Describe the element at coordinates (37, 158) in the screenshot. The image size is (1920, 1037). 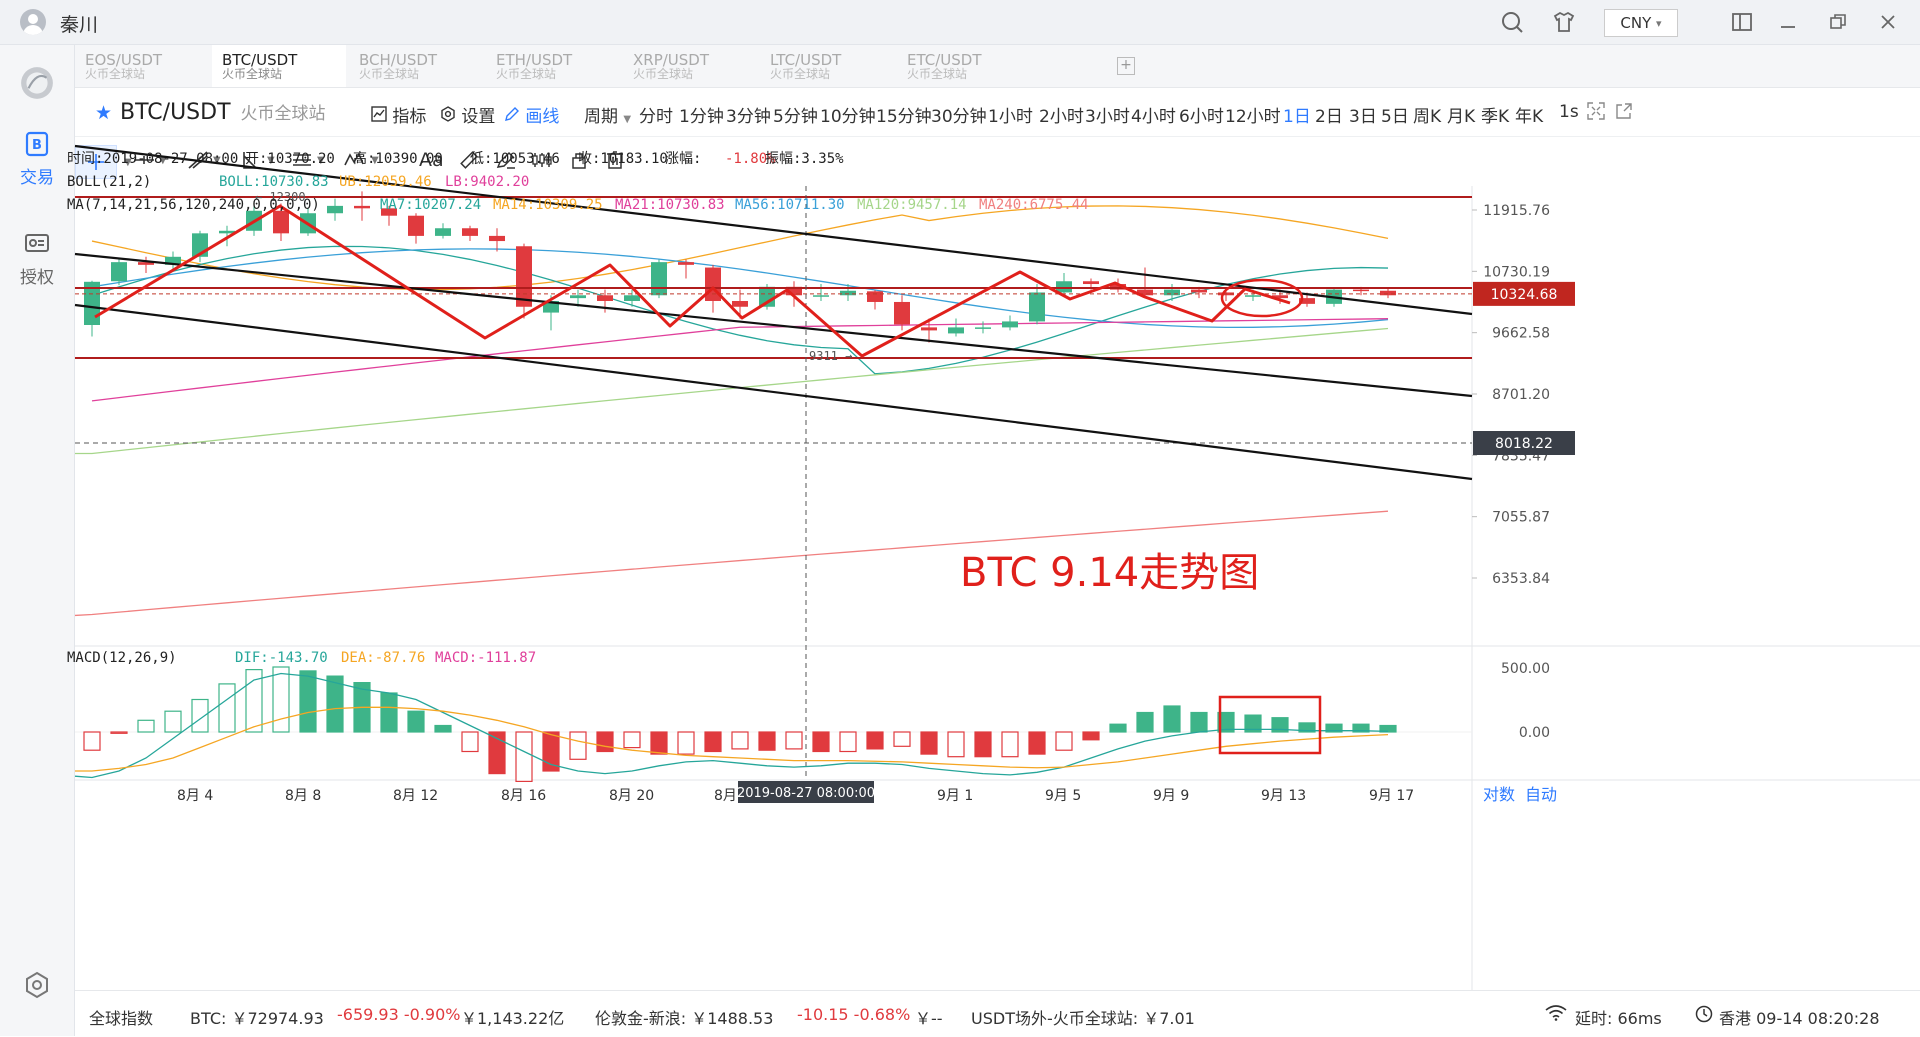
I see `sidebar-item-trade: B 交易` at that location.